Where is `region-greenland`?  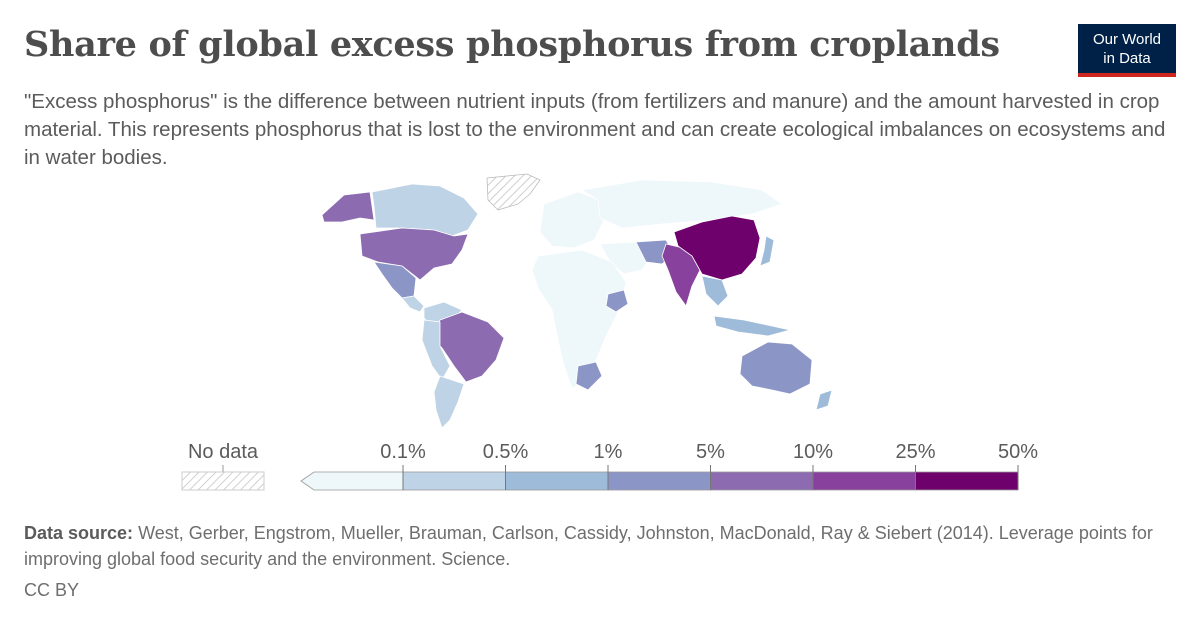 region-greenland is located at coordinates (513, 192).